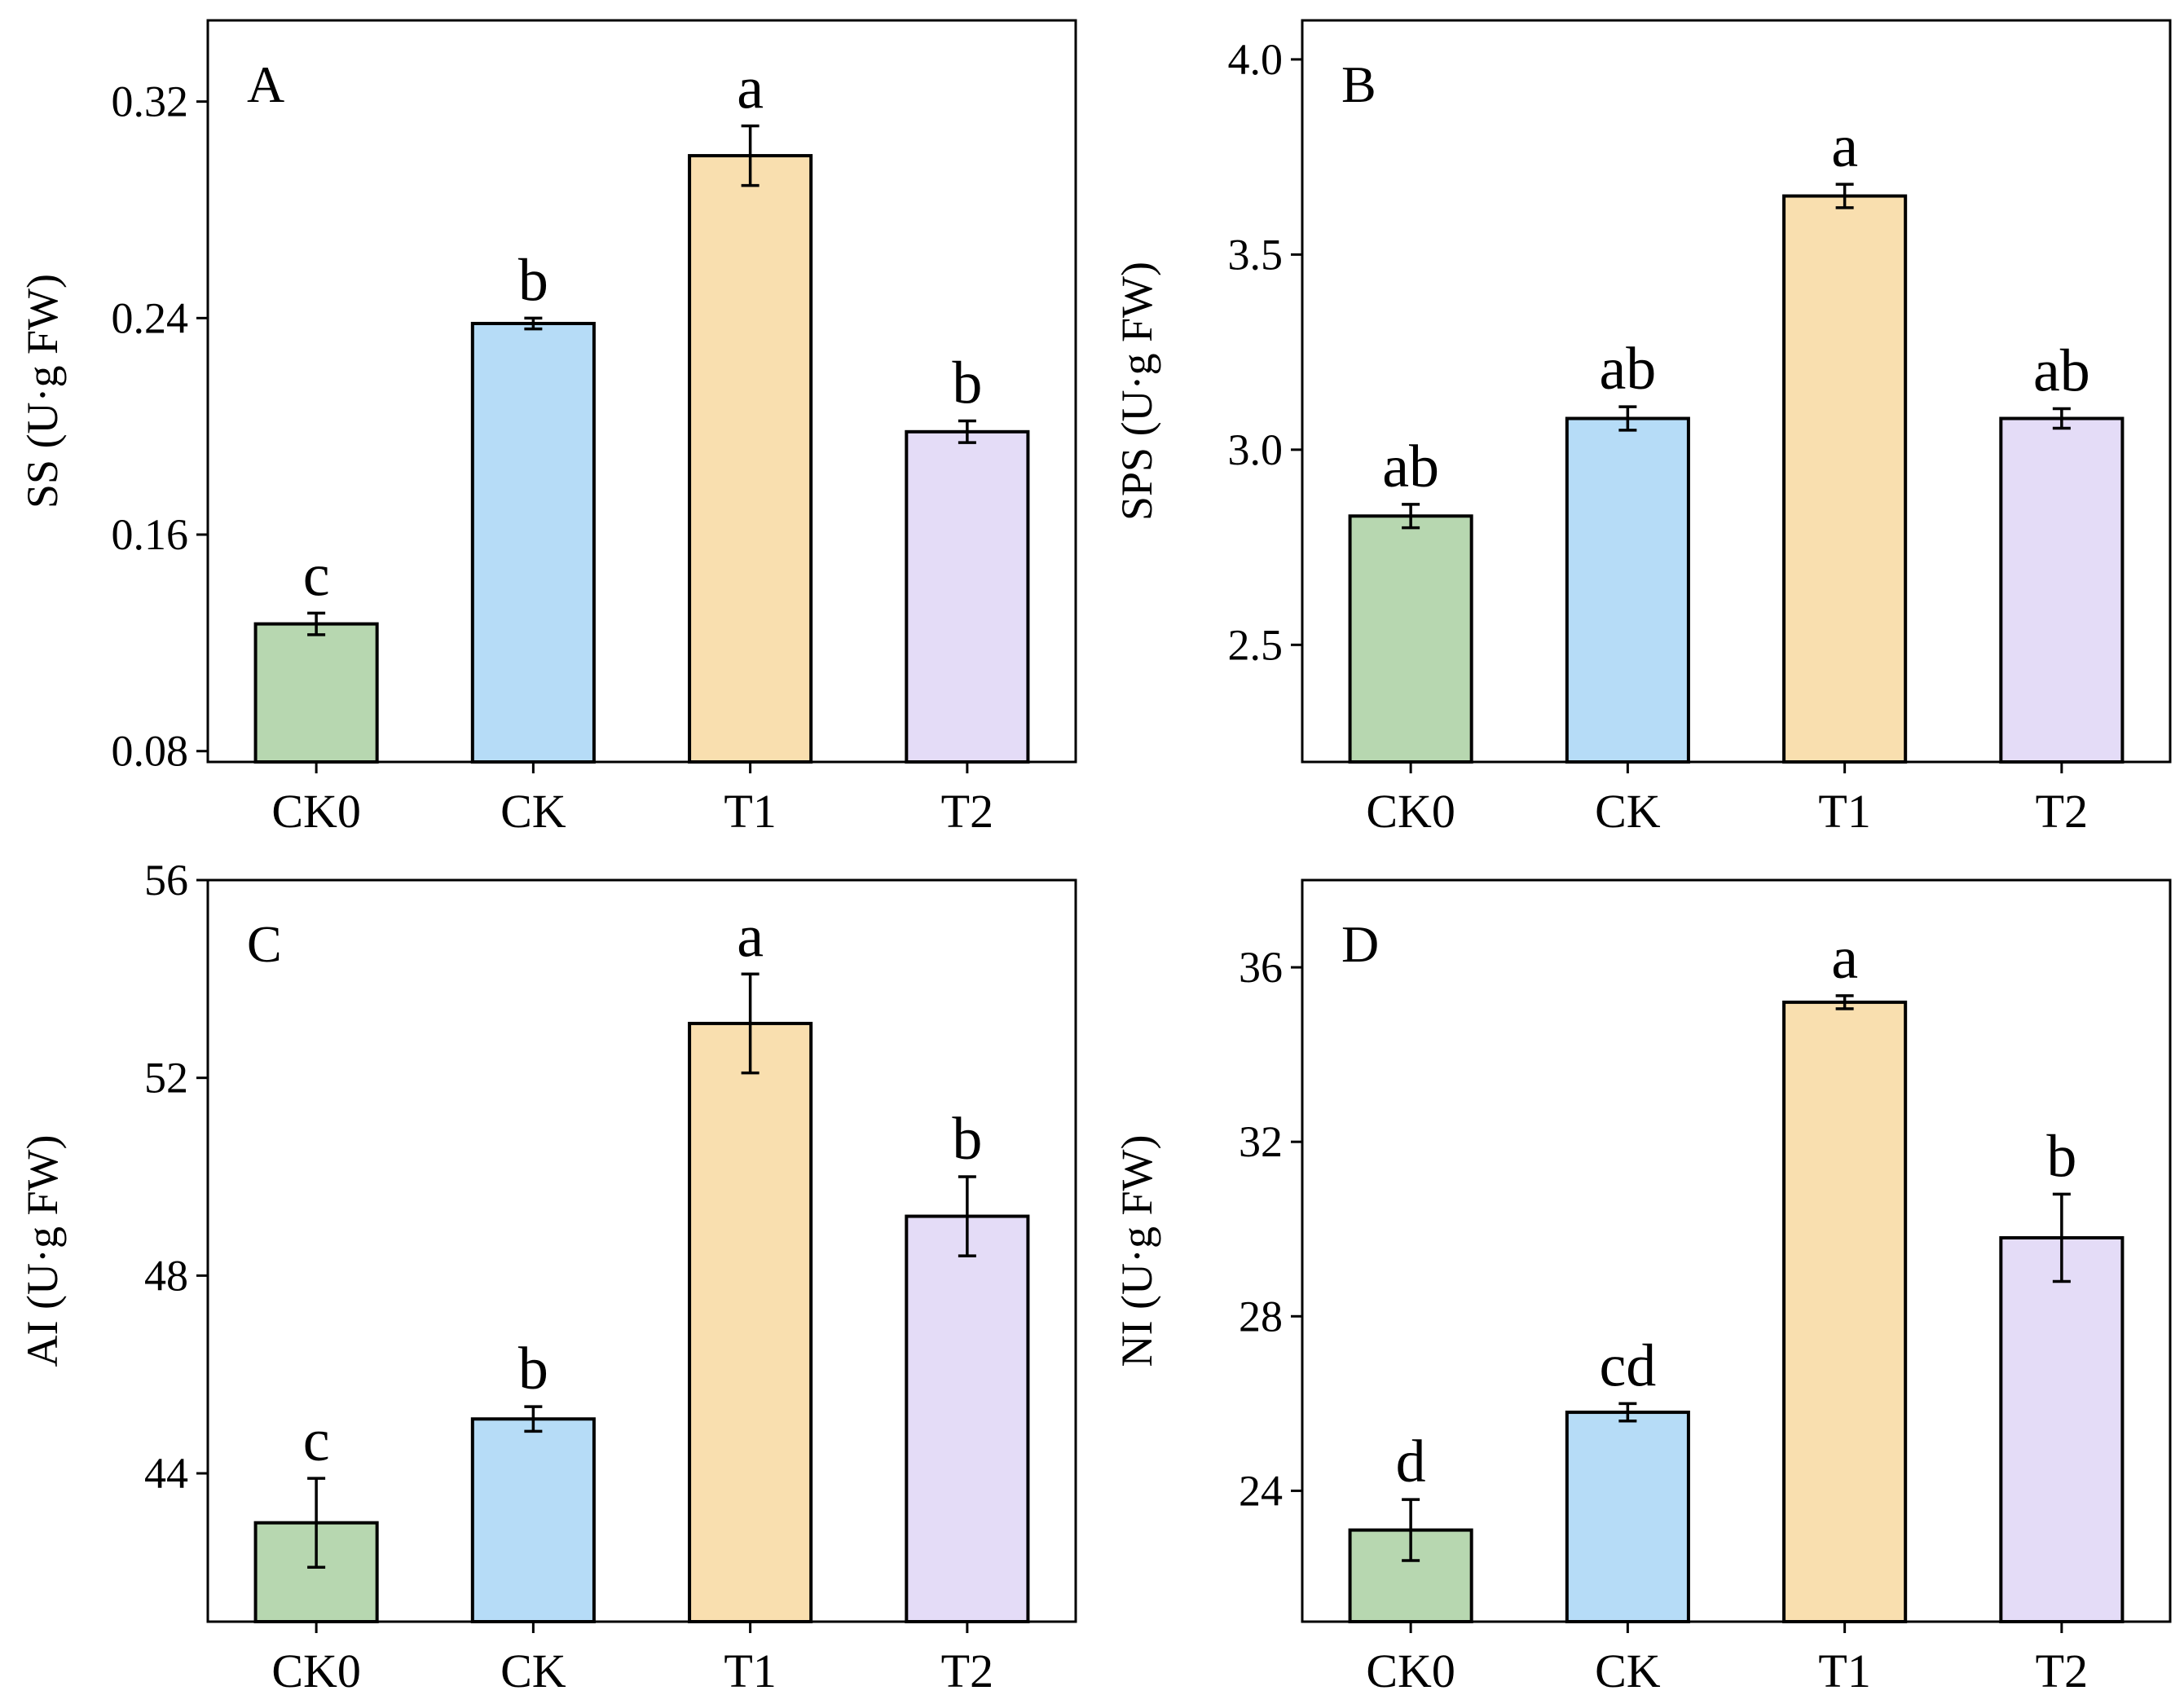 This screenshot has width=2184, height=1695. I want to click on y-tick-label: 48, so click(166, 1275).